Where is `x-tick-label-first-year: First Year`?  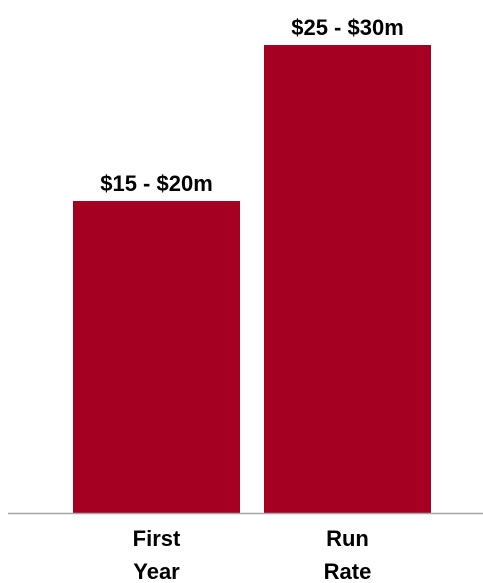
x-tick-label-first-year: First Year is located at coordinates (157, 554).